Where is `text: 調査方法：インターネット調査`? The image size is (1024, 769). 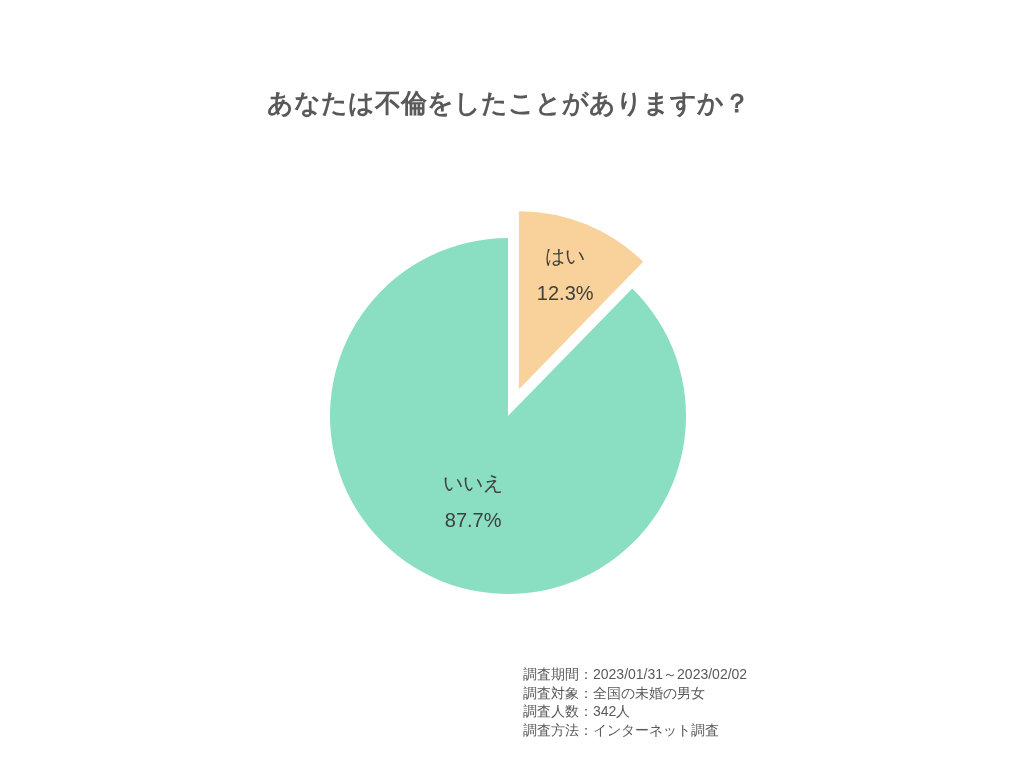
text: 調査方法：インターネット調査 is located at coordinates (621, 730).